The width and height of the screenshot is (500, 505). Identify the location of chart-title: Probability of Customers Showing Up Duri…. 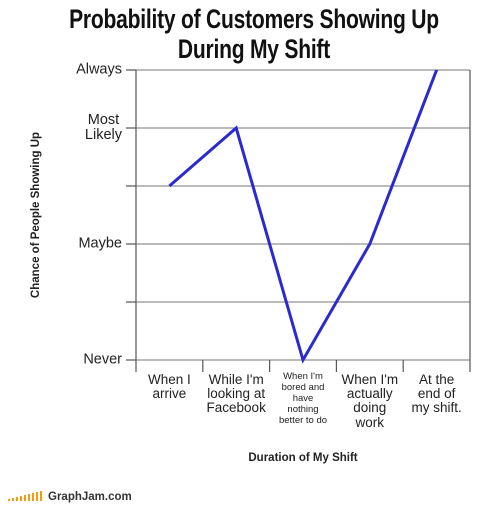
(254, 34).